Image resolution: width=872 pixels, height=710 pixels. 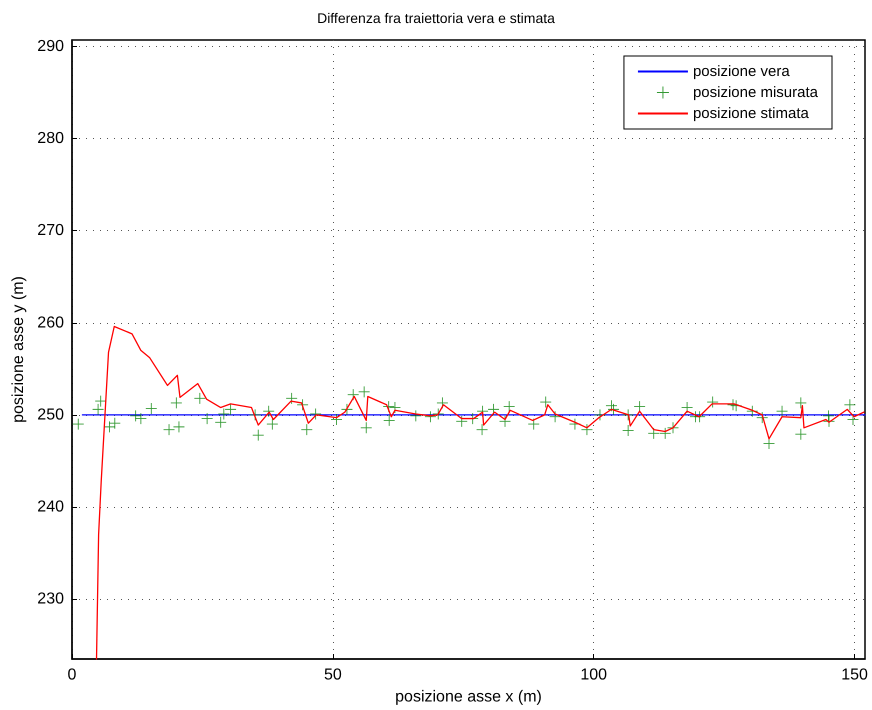 What do you see at coordinates (333, 675) in the screenshot?
I see `x-tick-label: 50` at bounding box center [333, 675].